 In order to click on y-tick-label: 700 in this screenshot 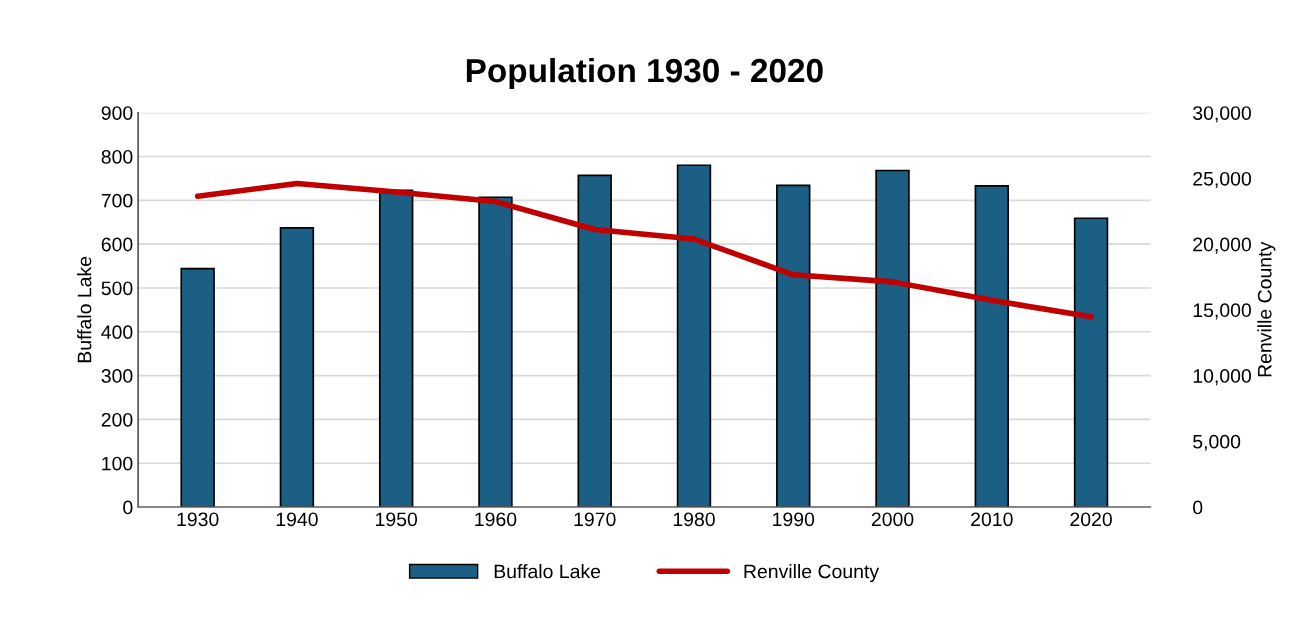, I will do `click(117, 200)`.